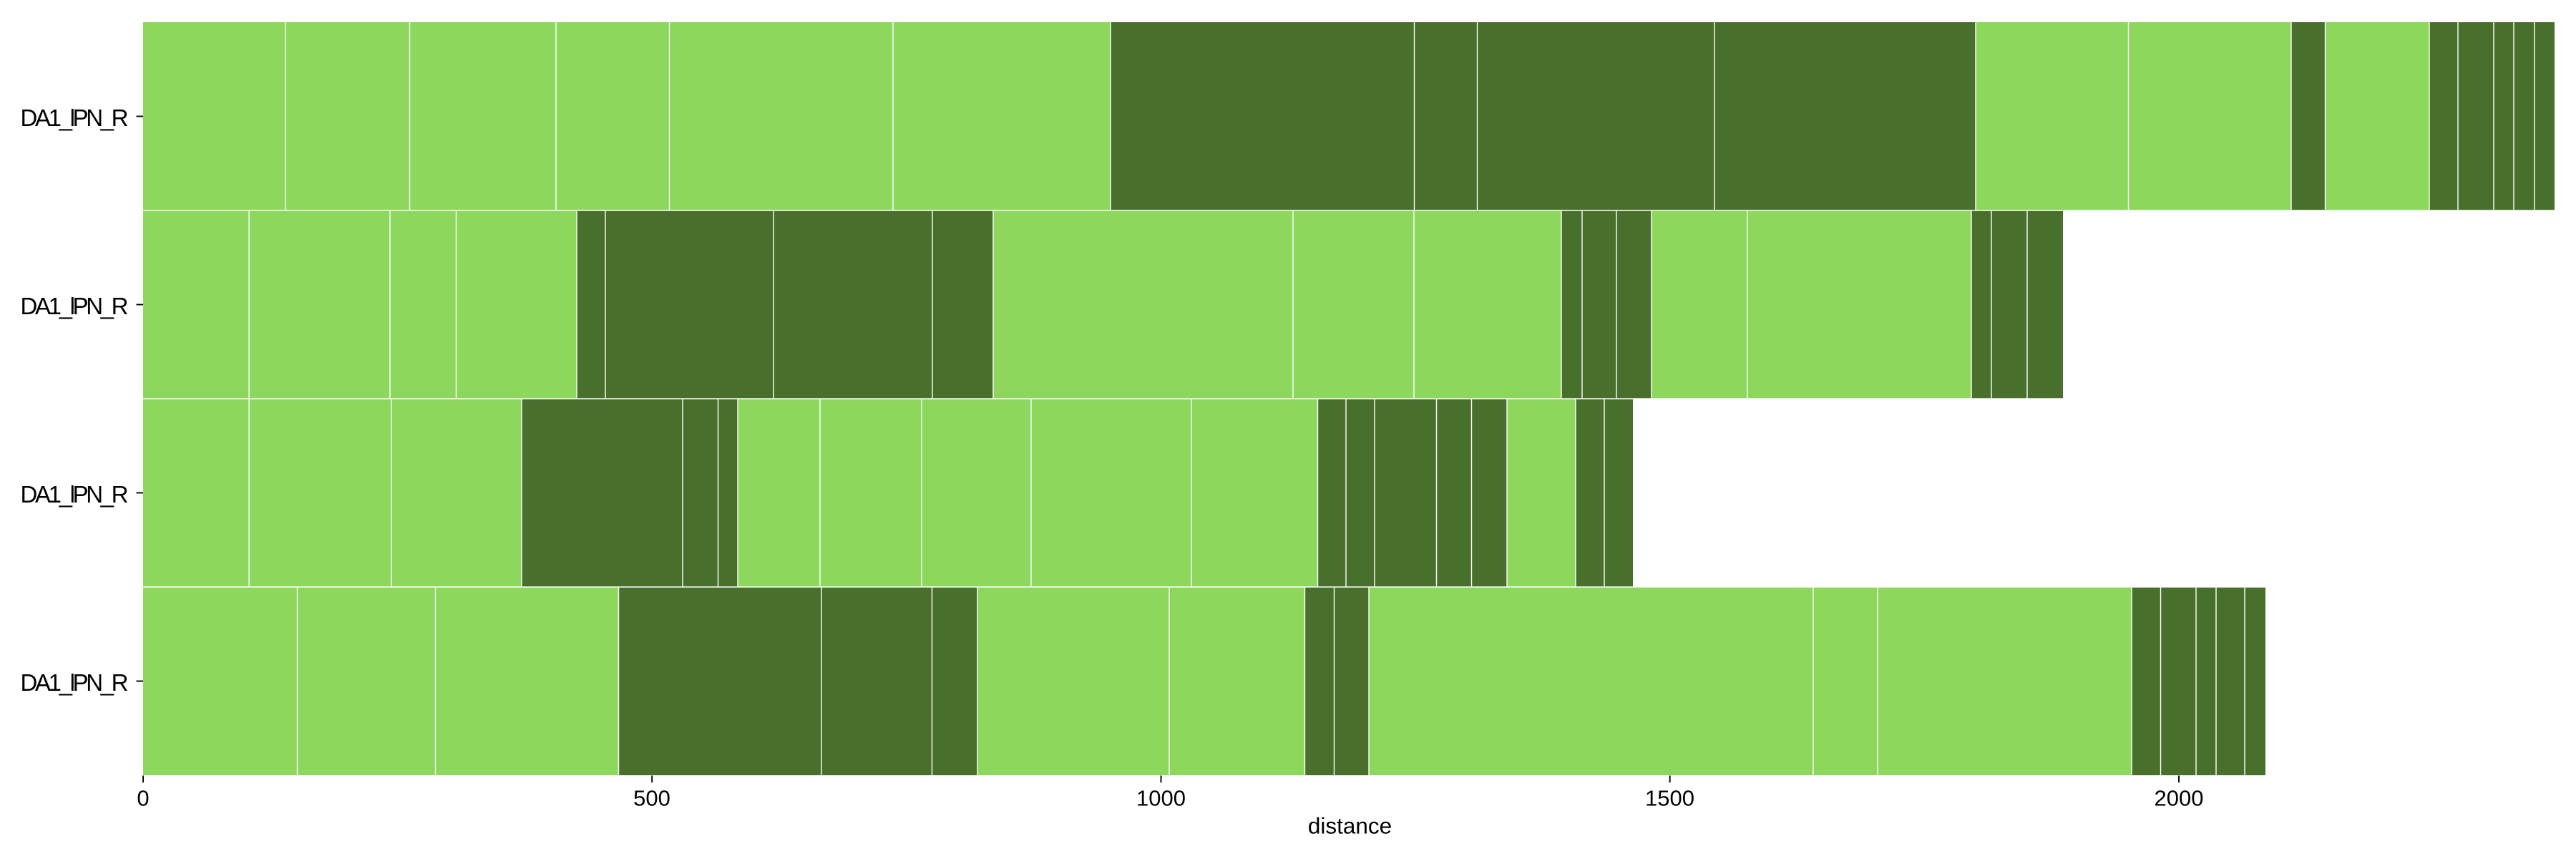 Image resolution: width=2576 pixels, height=859 pixels. I want to click on svg-text: 2000, so click(2179, 798).